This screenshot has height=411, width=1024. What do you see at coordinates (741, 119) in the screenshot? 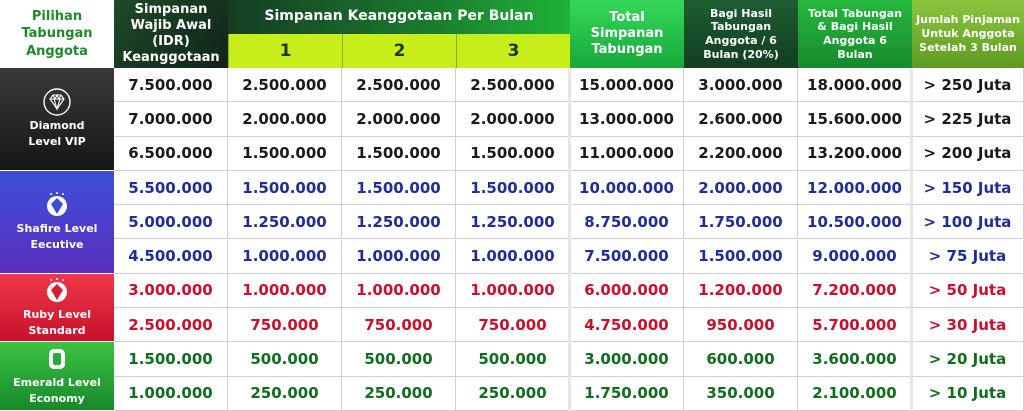
I see `table-cell: 2.600.000` at bounding box center [741, 119].